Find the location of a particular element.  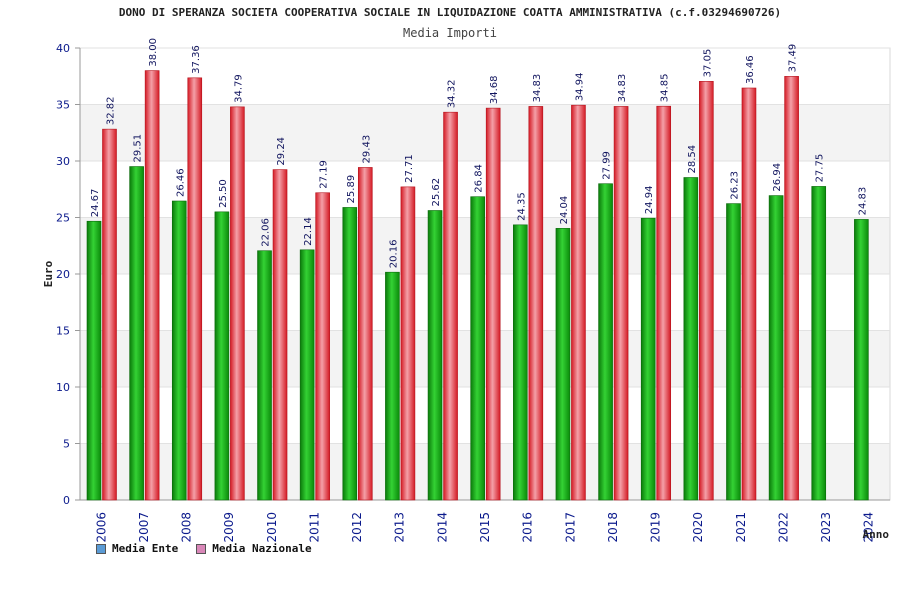

x-tick-label: 2018 is located at coordinates (613, 527).